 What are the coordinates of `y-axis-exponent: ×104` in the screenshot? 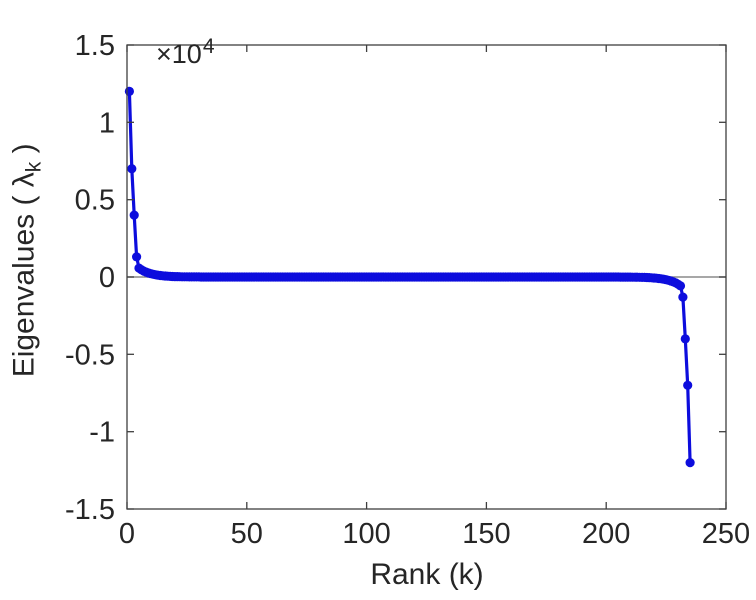 It's located at (170, 54).